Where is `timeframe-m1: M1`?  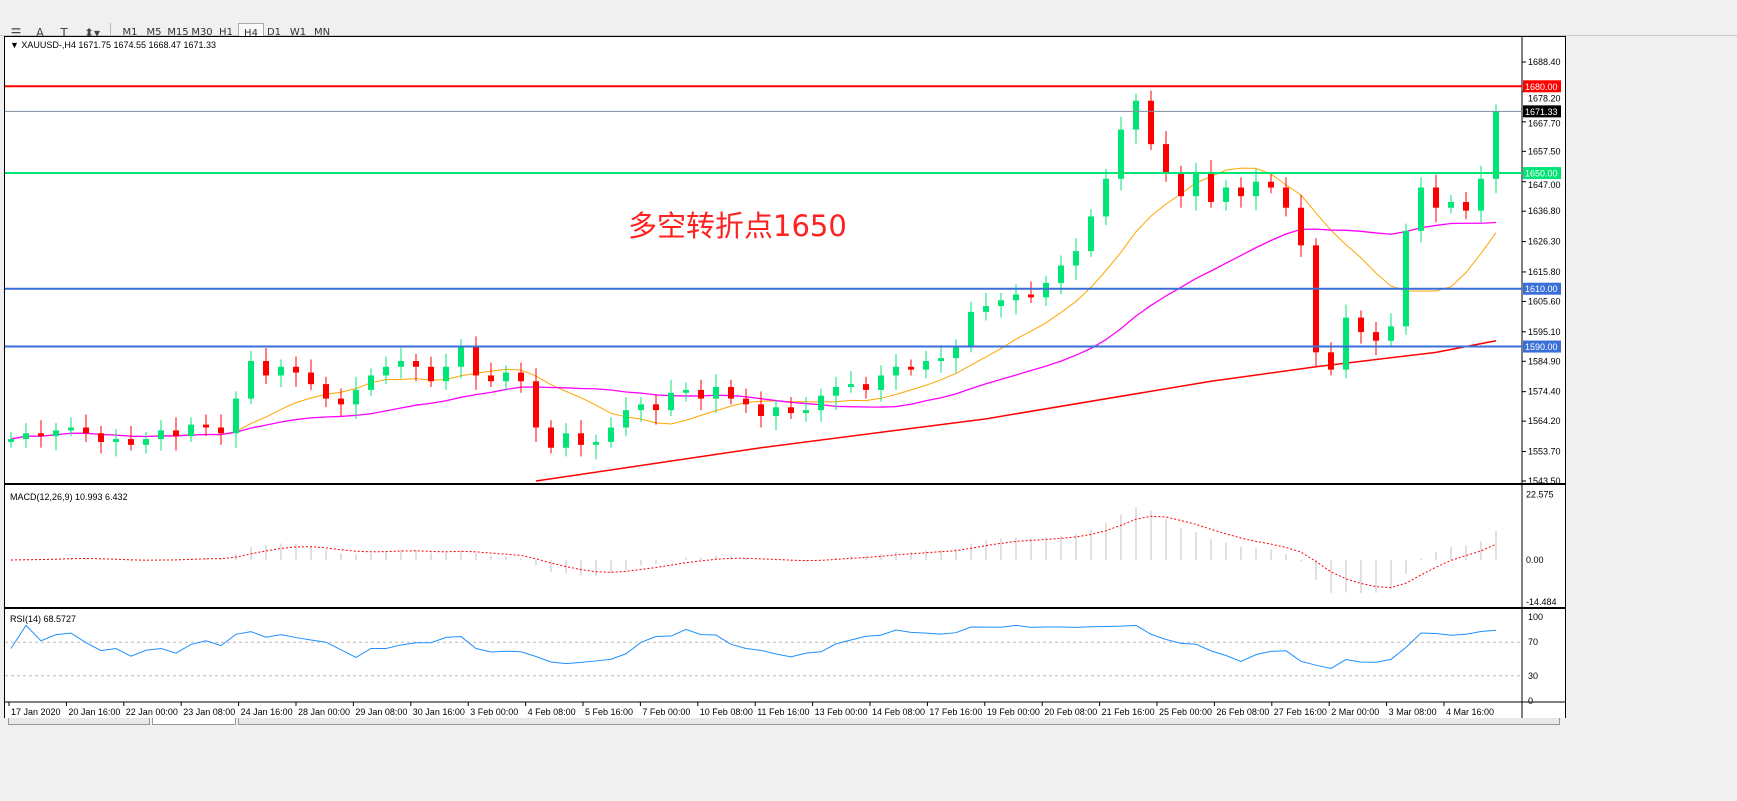 timeframe-m1: M1 is located at coordinates (130, 32).